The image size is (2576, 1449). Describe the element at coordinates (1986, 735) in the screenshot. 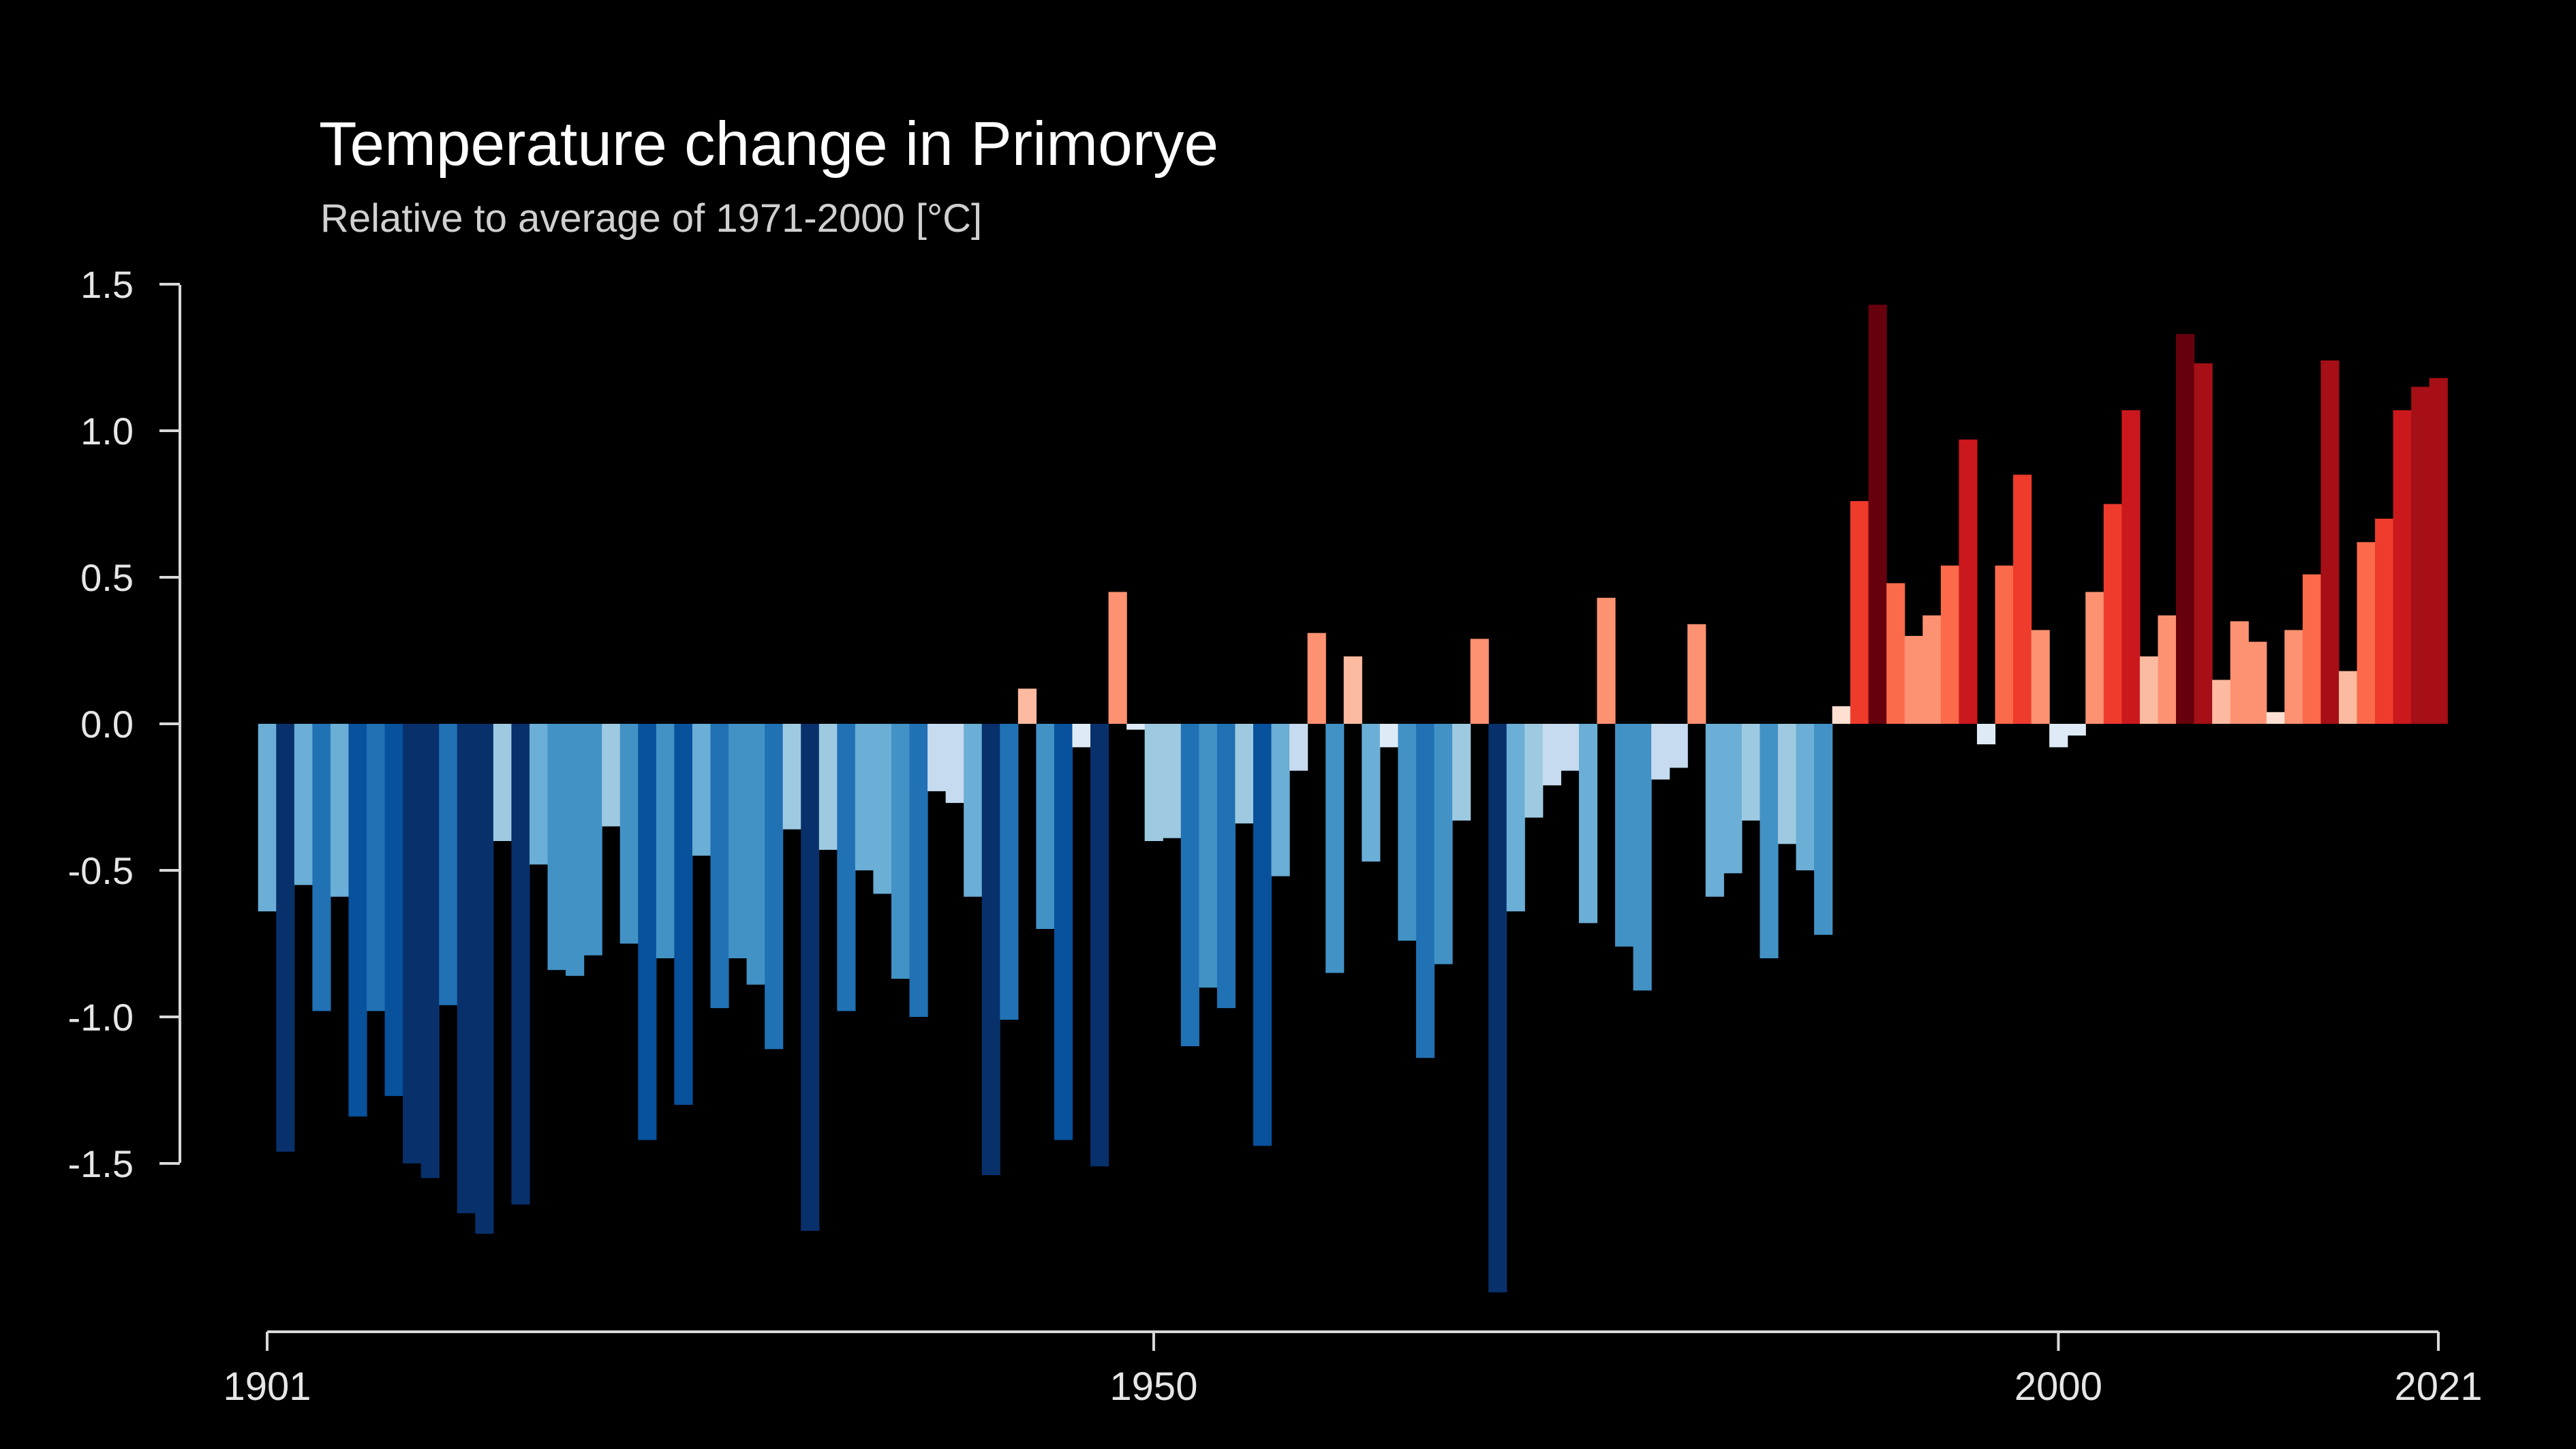

I see `bar-1996` at that location.